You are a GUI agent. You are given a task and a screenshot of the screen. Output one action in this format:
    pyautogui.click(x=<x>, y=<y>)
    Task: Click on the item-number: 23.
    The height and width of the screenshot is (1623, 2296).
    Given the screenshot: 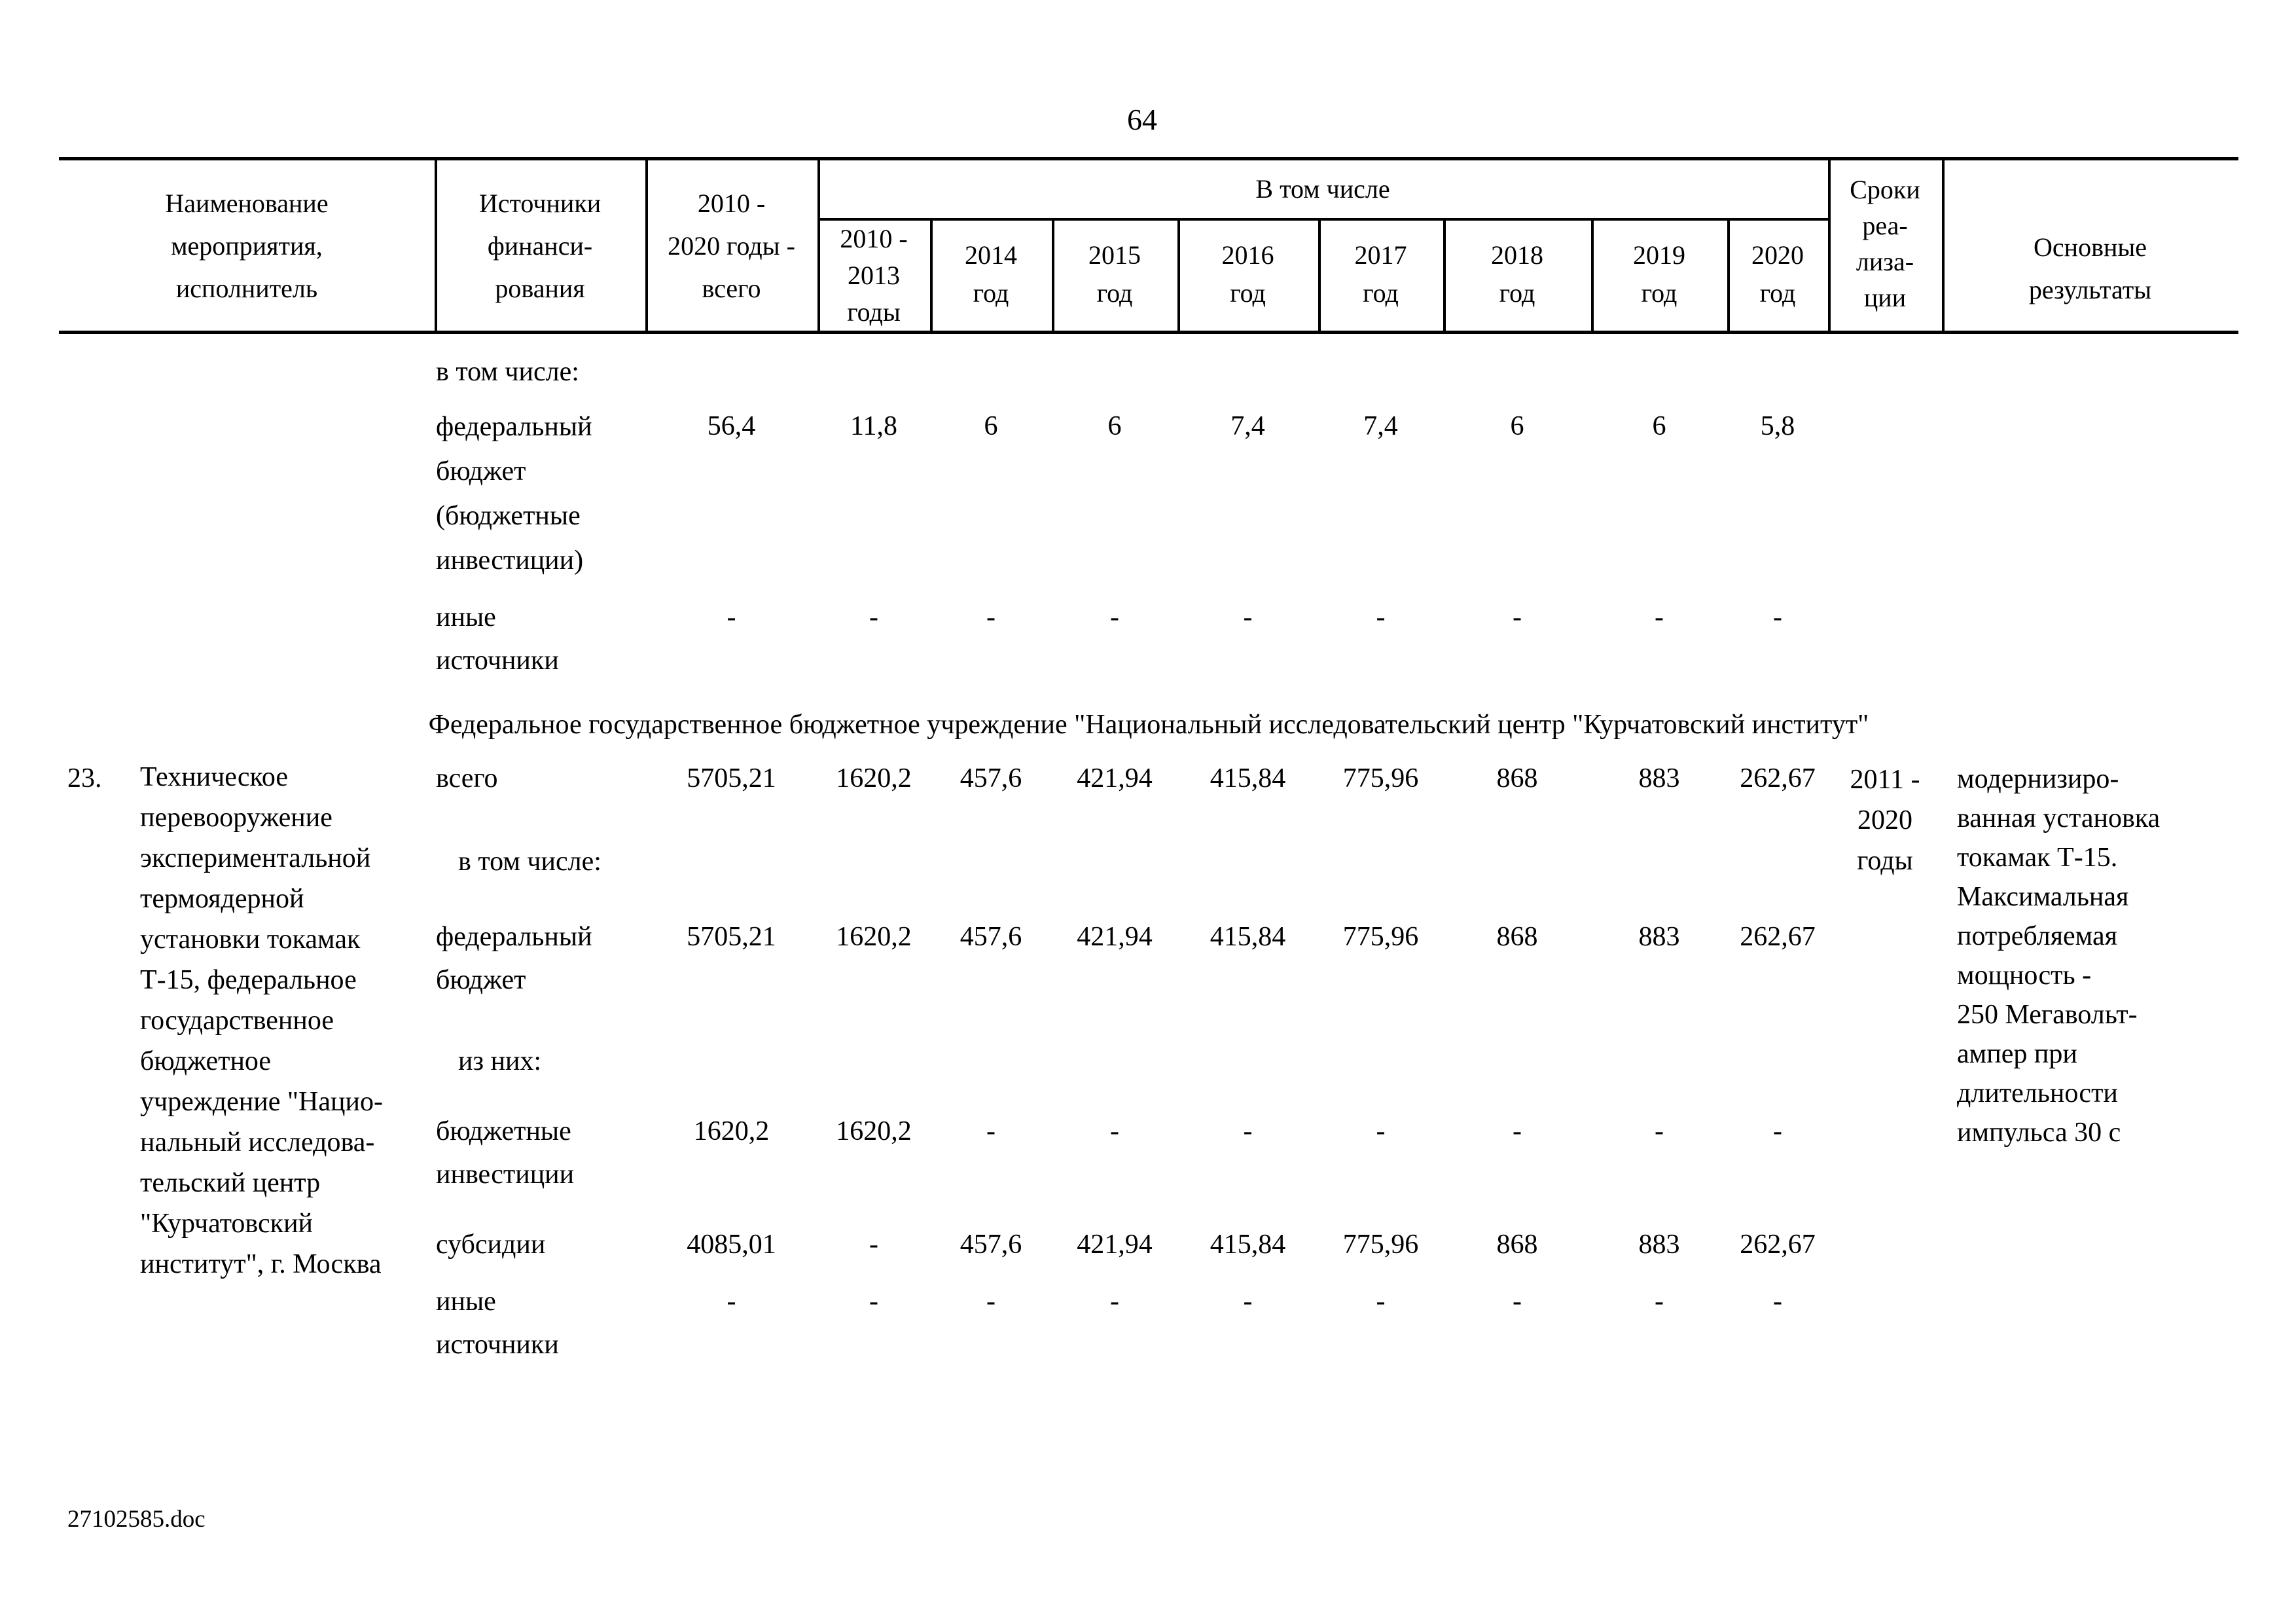 What is the action you would take?
    pyautogui.click(x=84, y=778)
    